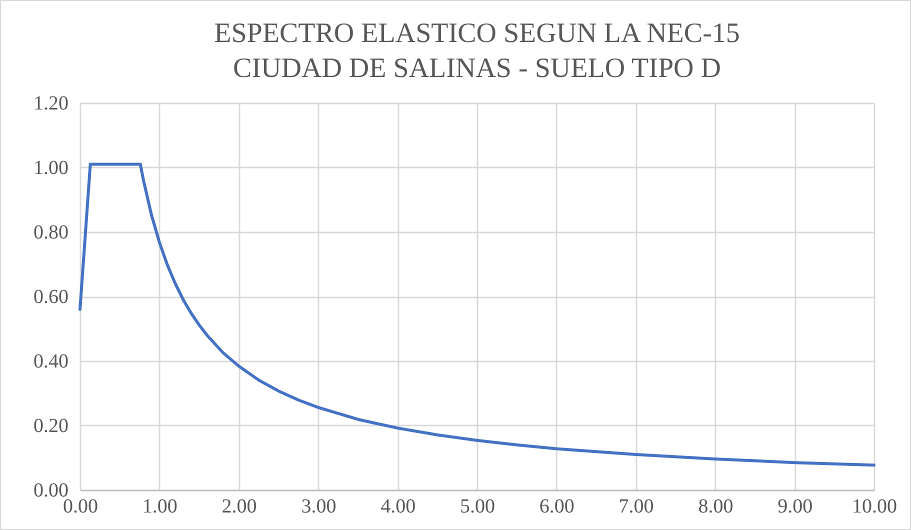 This screenshot has width=911, height=530. Describe the element at coordinates (160, 507) in the screenshot. I see `x-tick-label: 1.00` at that location.